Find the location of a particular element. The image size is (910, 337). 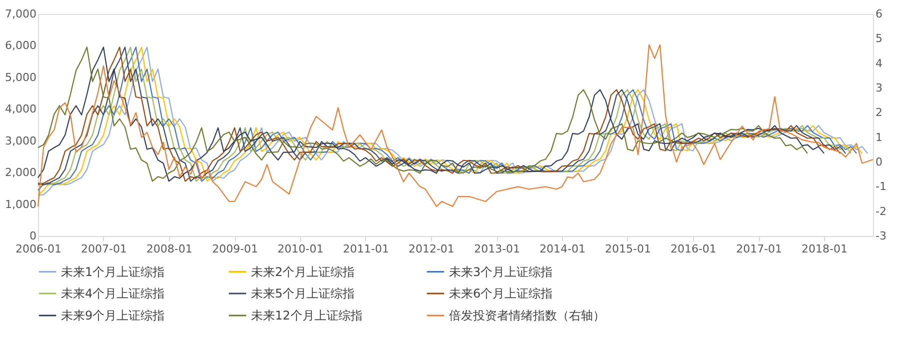

y-tick-label: 6,000 is located at coordinates (20, 45).